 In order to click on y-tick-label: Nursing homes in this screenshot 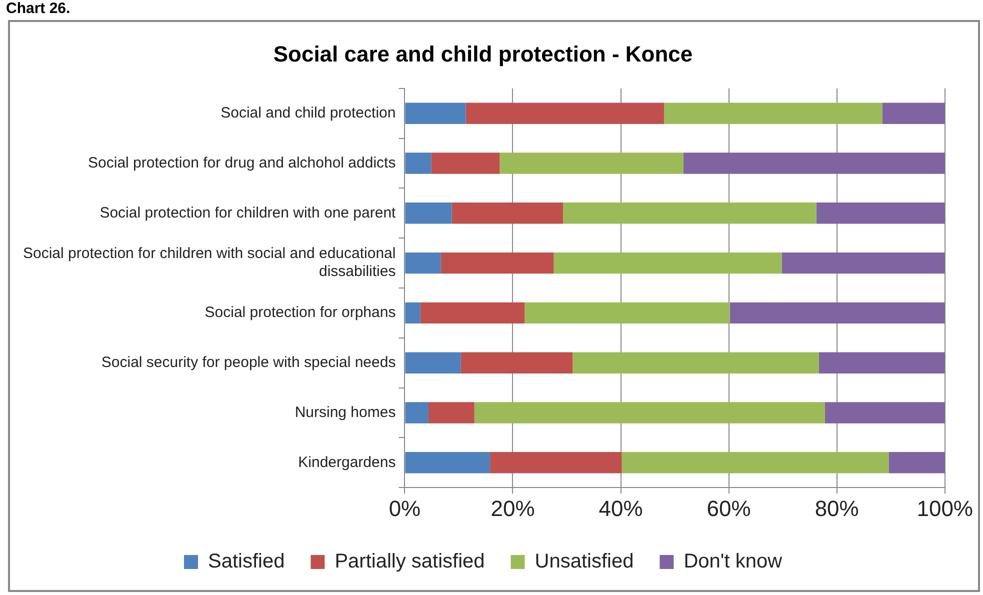, I will do `click(345, 412)`.